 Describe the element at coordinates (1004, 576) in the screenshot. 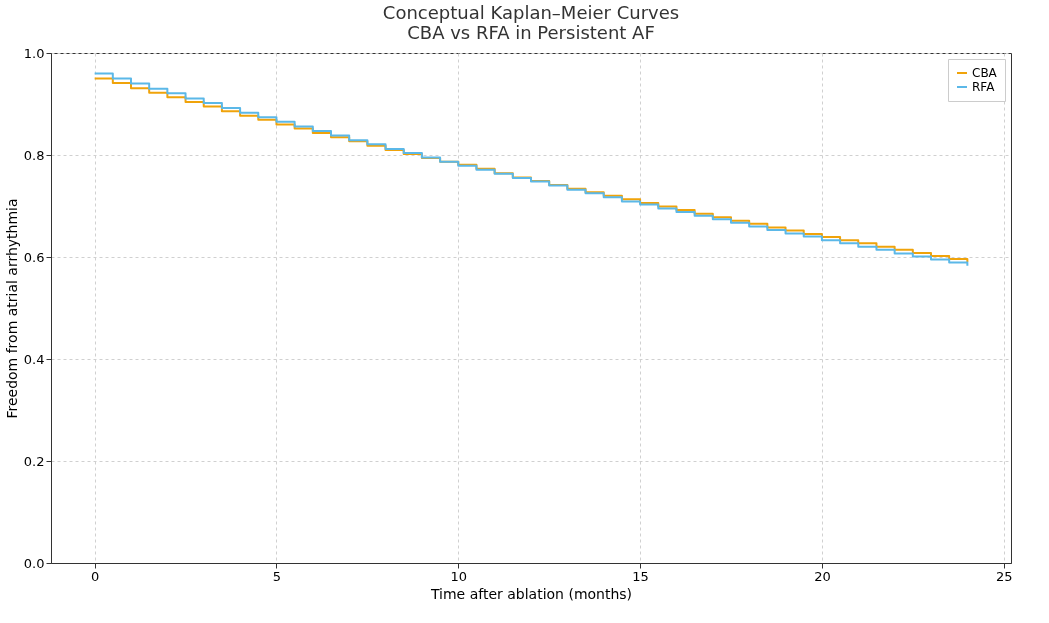

I see `x-tick-label: 25` at that location.